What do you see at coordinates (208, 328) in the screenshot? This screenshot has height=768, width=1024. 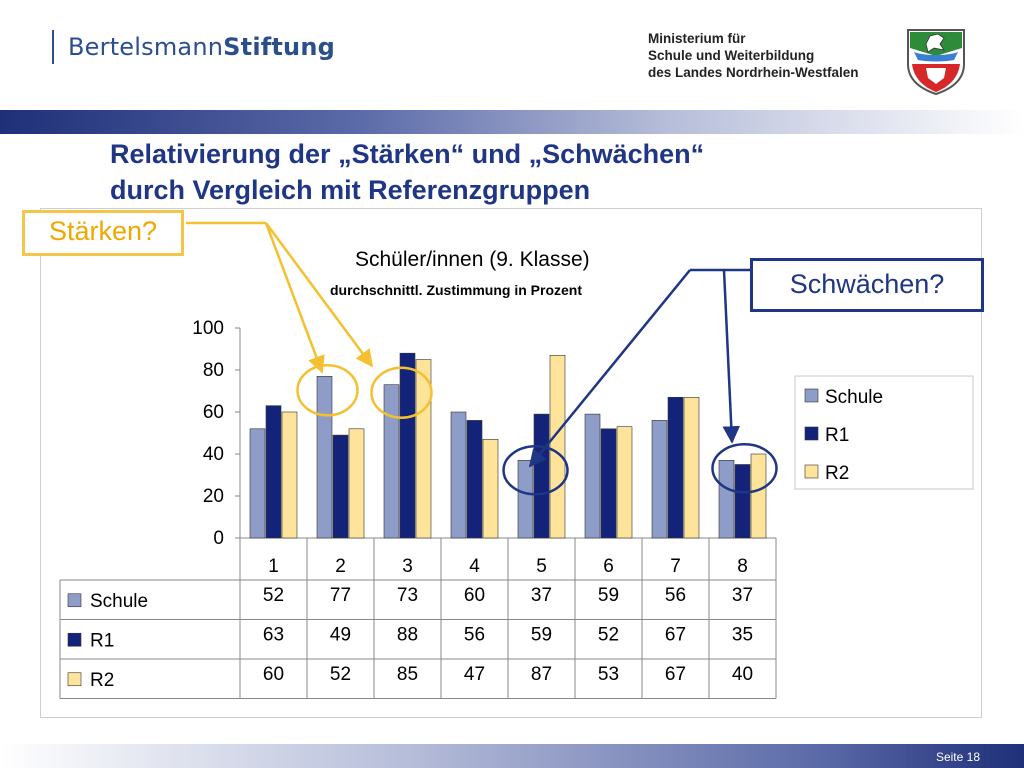 I see `y-tick-label: 100` at bounding box center [208, 328].